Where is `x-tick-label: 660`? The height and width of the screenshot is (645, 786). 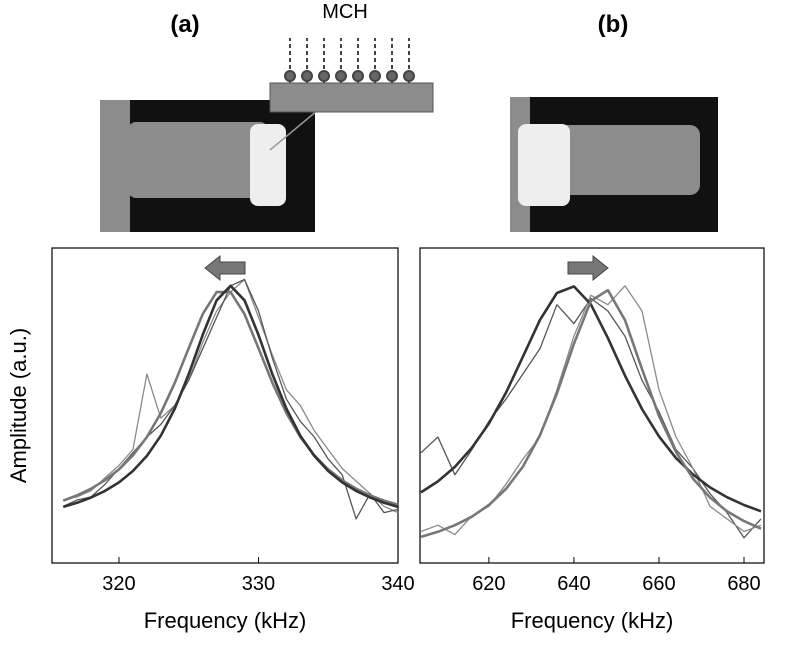 x-tick-label: 660 is located at coordinates (658, 584).